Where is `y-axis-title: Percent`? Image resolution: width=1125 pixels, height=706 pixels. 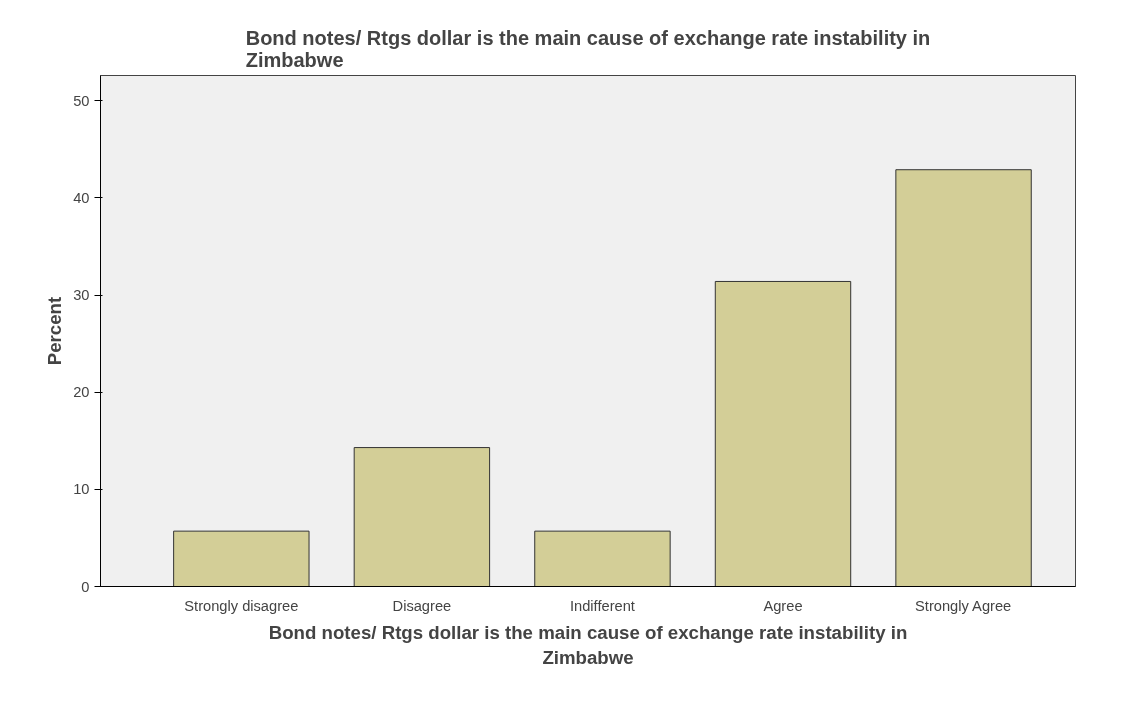
y-axis-title: Percent is located at coordinates (55, 331).